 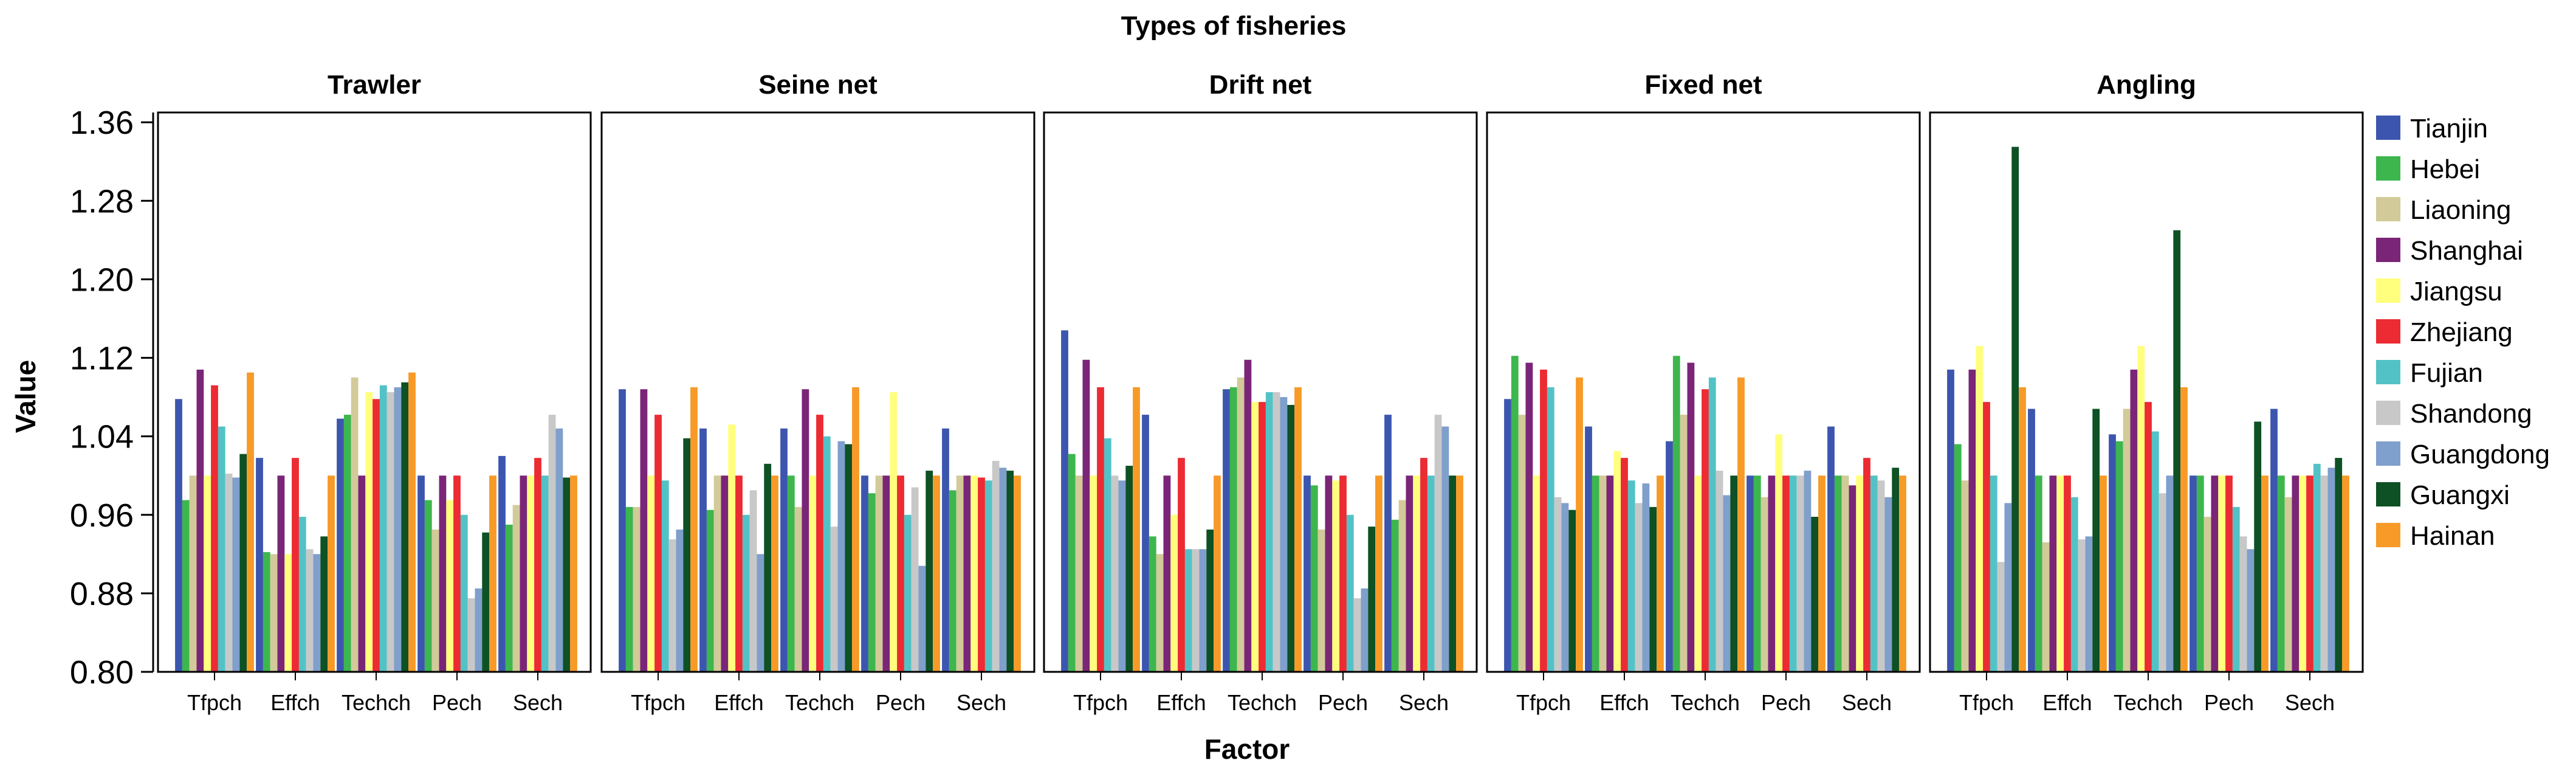 What do you see at coordinates (805, 530) in the screenshot?
I see `bar-techch-shanghai` at bounding box center [805, 530].